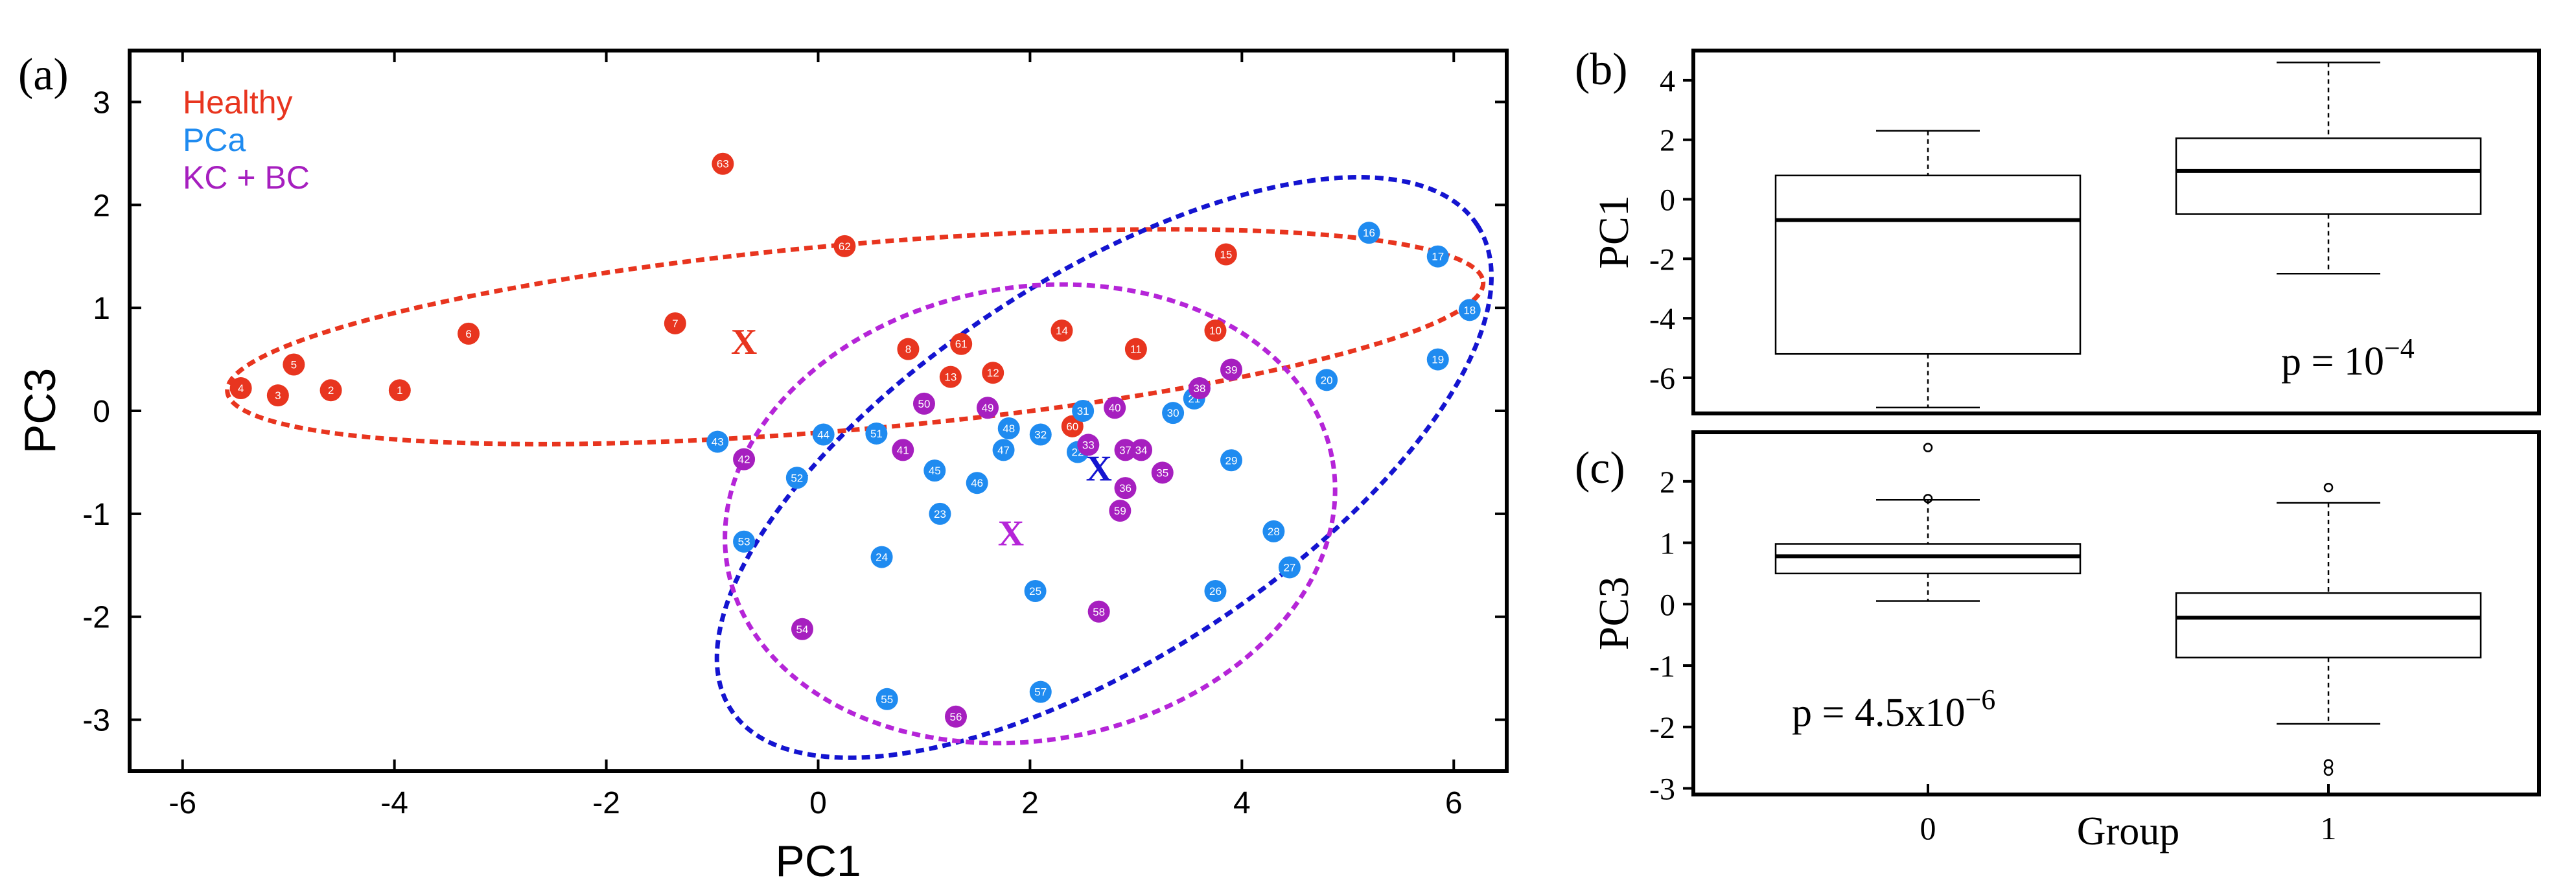 The height and width of the screenshot is (893, 2576). What do you see at coordinates (238, 103) in the screenshot?
I see `legend-healthy: Healthy` at bounding box center [238, 103].